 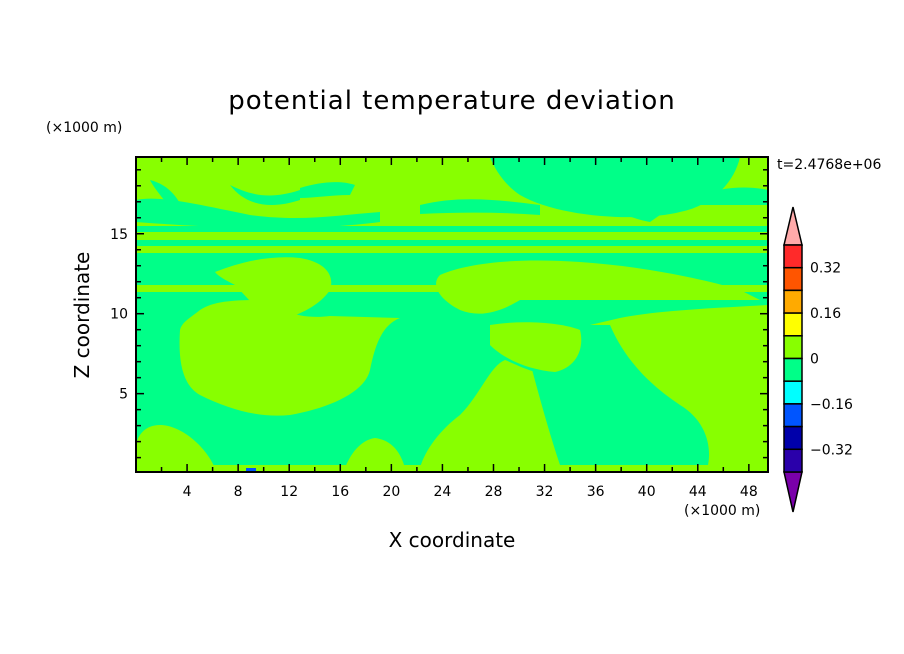 What do you see at coordinates (829, 165) in the screenshot?
I see `time-label: t=2.4768e+06` at bounding box center [829, 165].